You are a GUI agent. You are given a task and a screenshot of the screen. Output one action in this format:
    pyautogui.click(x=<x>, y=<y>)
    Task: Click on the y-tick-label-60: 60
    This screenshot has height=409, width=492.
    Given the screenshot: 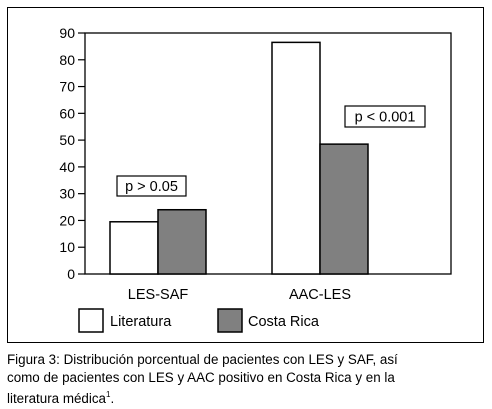 What is the action you would take?
    pyautogui.click(x=67, y=113)
    